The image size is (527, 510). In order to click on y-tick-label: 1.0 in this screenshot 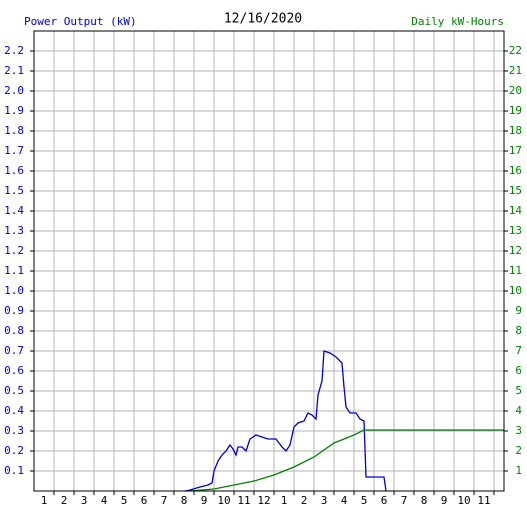, I will do `click(14, 290)`.